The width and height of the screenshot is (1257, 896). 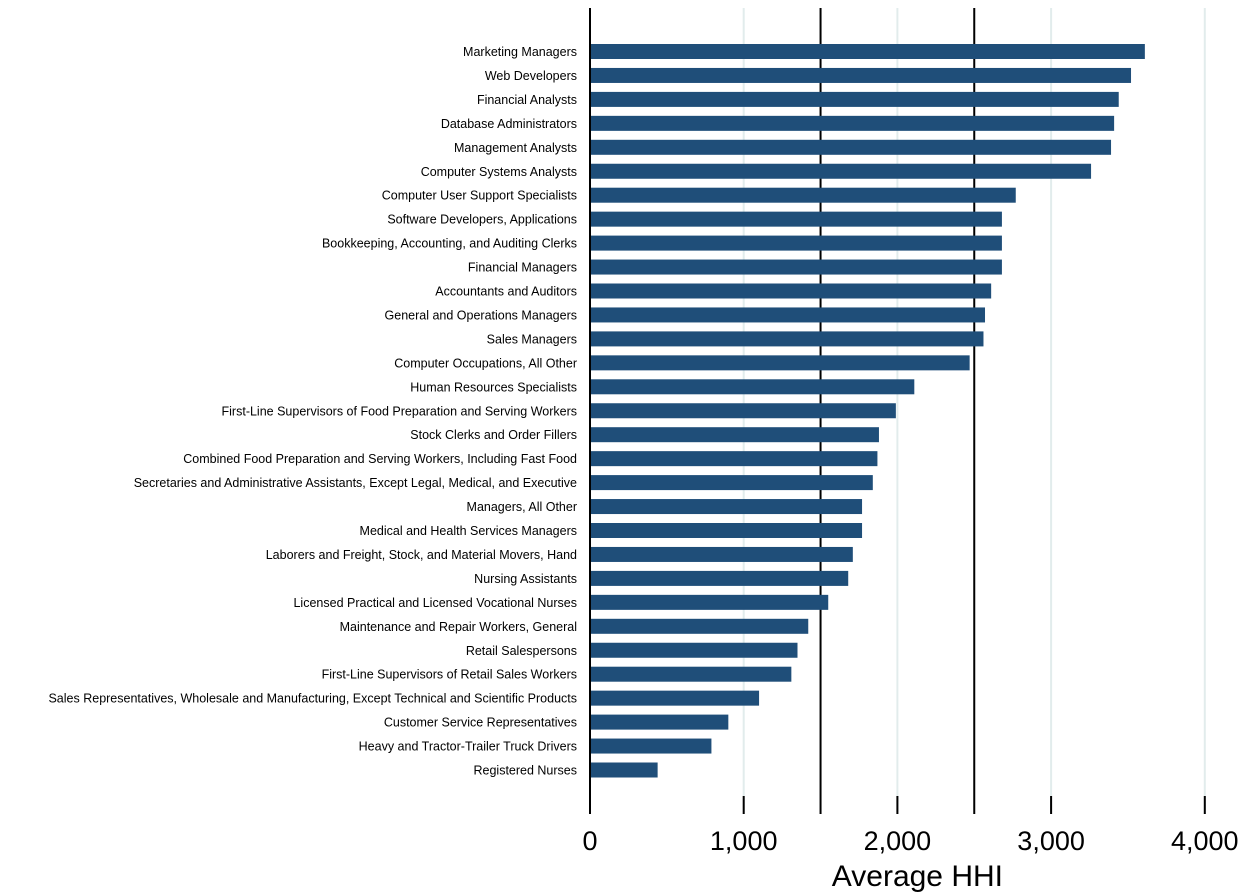 What do you see at coordinates (521, 651) in the screenshot?
I see `category-label: Retail Salespersons` at bounding box center [521, 651].